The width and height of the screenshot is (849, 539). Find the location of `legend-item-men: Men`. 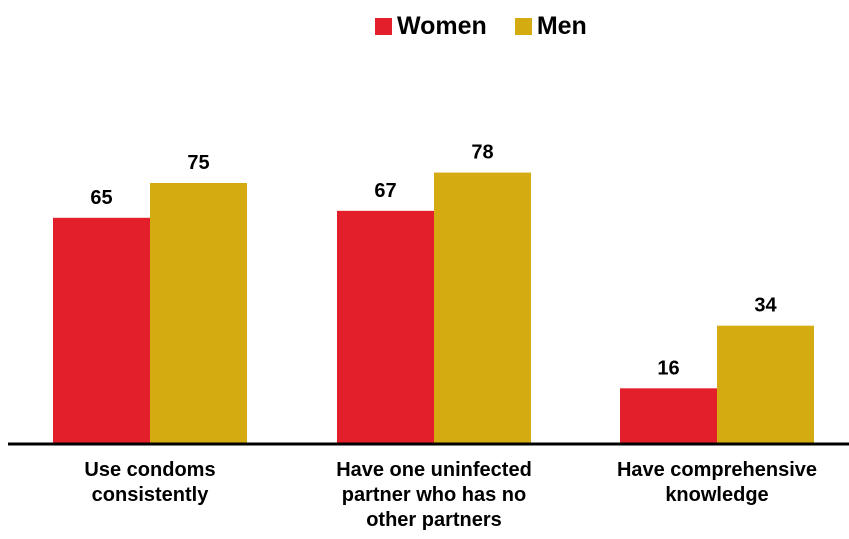

legend-item-men: Men is located at coordinates (550, 26).